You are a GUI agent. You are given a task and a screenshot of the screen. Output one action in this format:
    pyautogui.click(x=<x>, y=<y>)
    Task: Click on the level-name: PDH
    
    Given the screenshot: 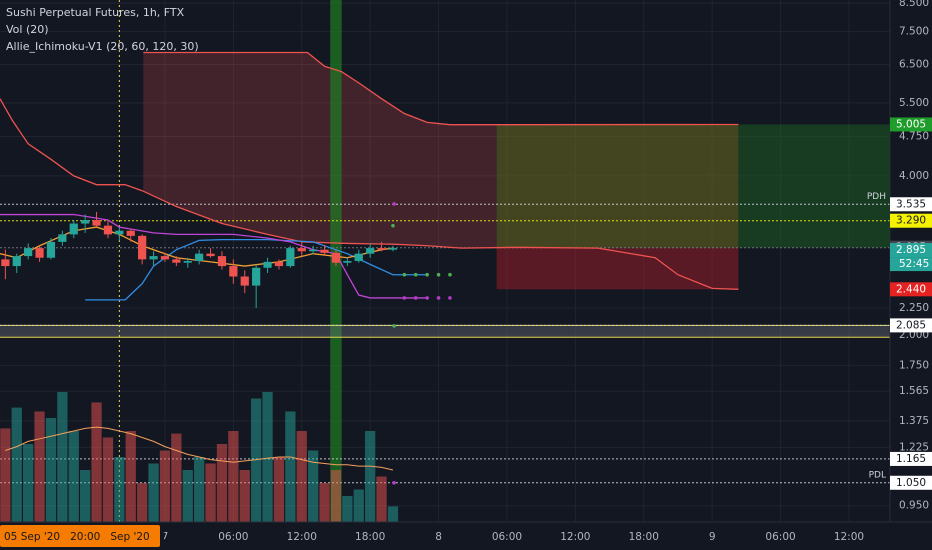 What is the action you would take?
    pyautogui.click(x=876, y=197)
    